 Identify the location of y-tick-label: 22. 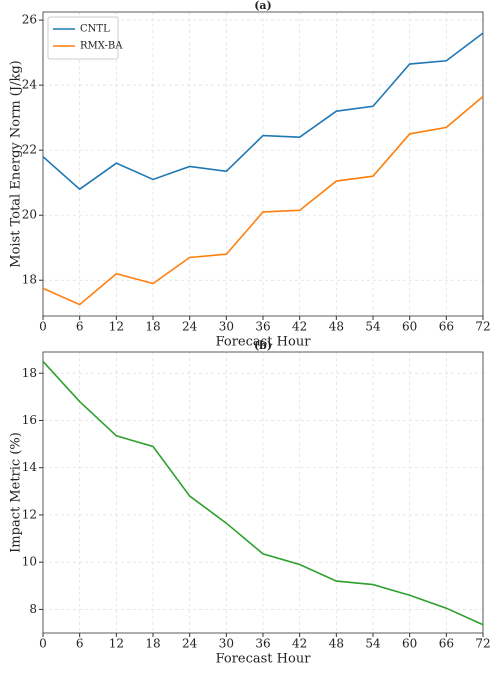
(29, 150).